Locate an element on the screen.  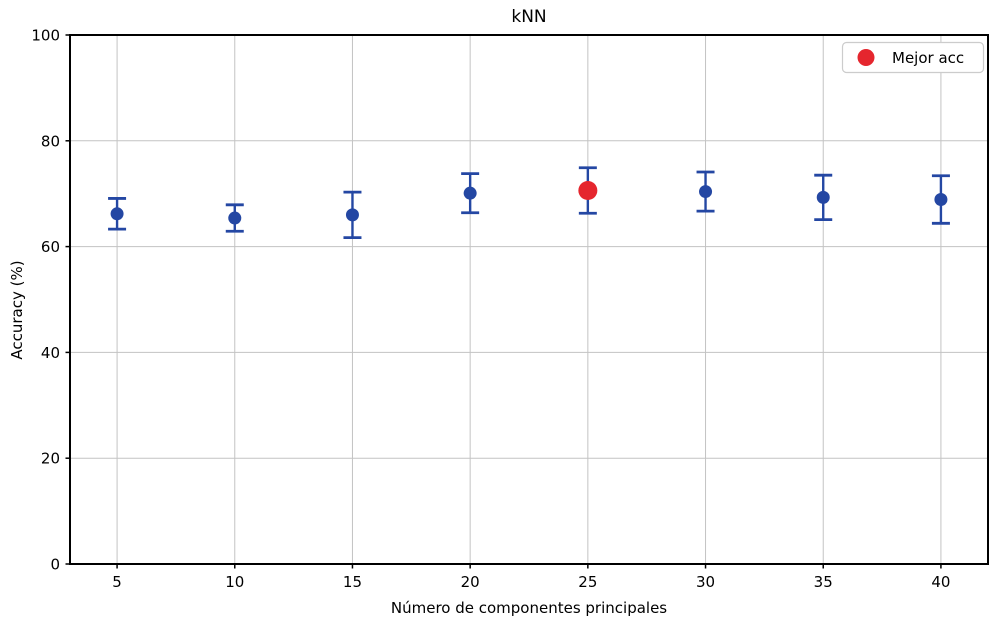
x-tick-label: 40 is located at coordinates (940, 582).